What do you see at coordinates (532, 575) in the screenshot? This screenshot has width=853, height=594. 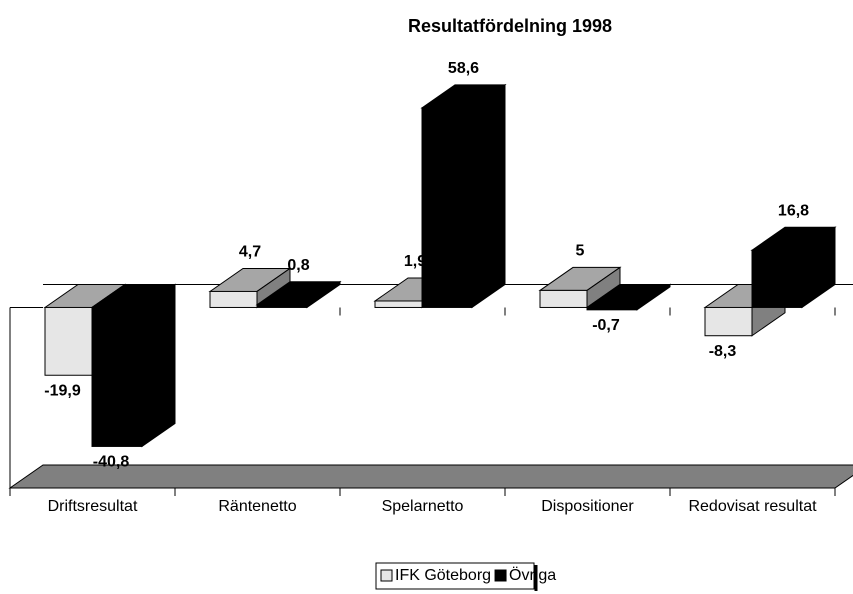 I see `legend-label: Övriga` at bounding box center [532, 575].